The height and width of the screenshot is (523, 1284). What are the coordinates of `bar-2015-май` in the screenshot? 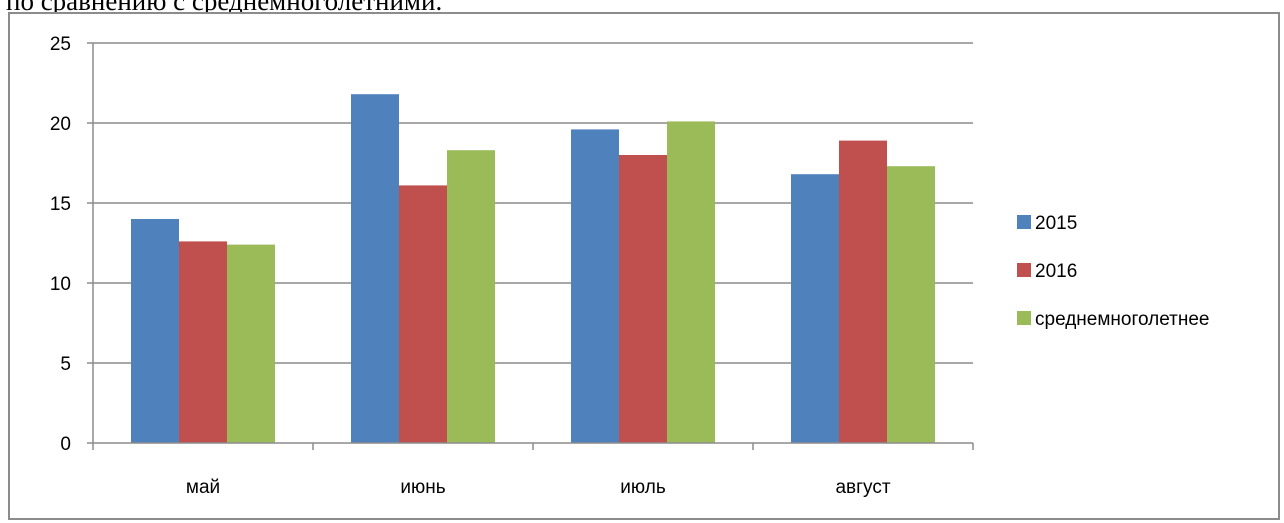 It's located at (155, 331).